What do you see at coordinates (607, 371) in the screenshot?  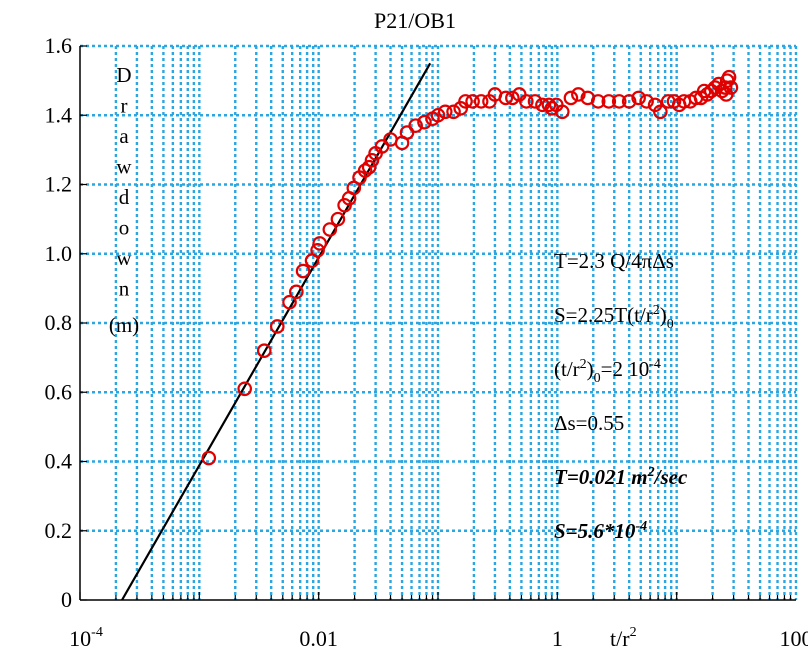 I see `annotation-tr0-value: (t/r2)0=2 10-4` at bounding box center [607, 371].